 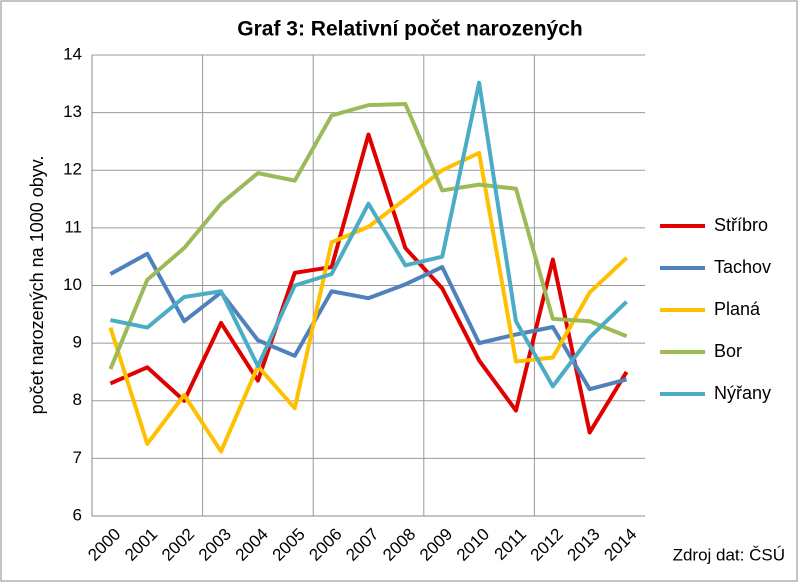 What do you see at coordinates (77, 342) in the screenshot?
I see `y-tick-label: 9` at bounding box center [77, 342].